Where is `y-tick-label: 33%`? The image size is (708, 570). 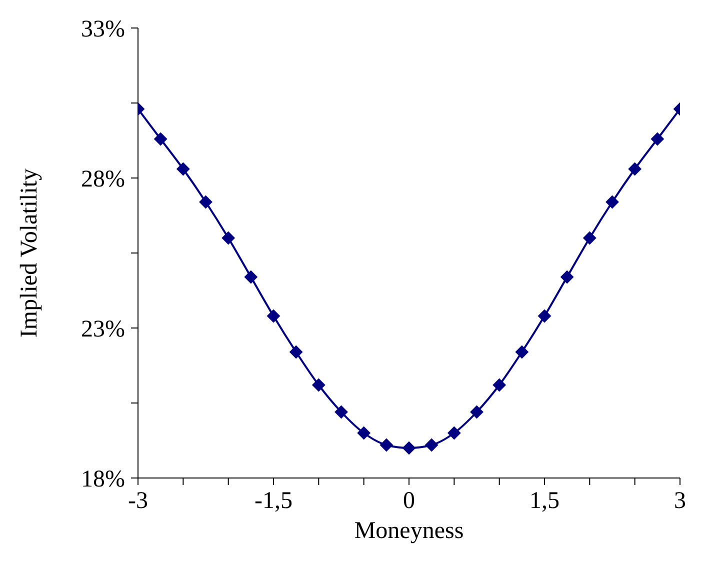
y-tick-label: 33% is located at coordinates (103, 29).